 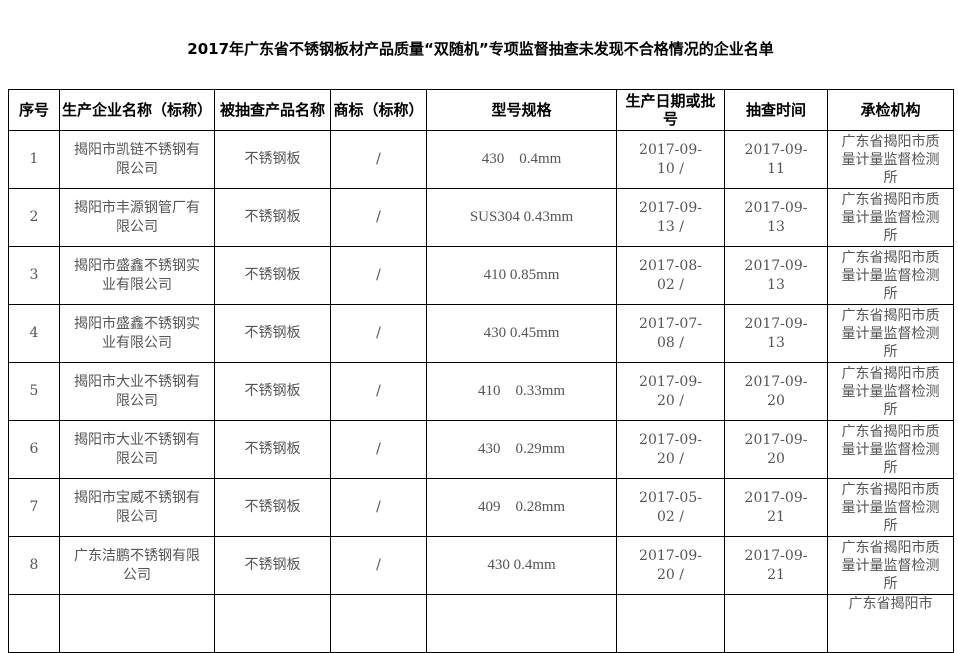 What do you see at coordinates (776, 110) in the screenshot?
I see `header-check-time: 抽查时间` at bounding box center [776, 110].